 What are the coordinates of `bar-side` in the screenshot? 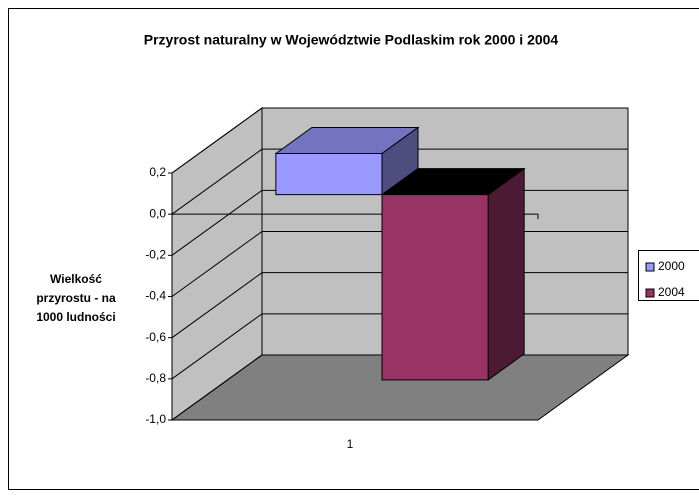 It's located at (506, 274).